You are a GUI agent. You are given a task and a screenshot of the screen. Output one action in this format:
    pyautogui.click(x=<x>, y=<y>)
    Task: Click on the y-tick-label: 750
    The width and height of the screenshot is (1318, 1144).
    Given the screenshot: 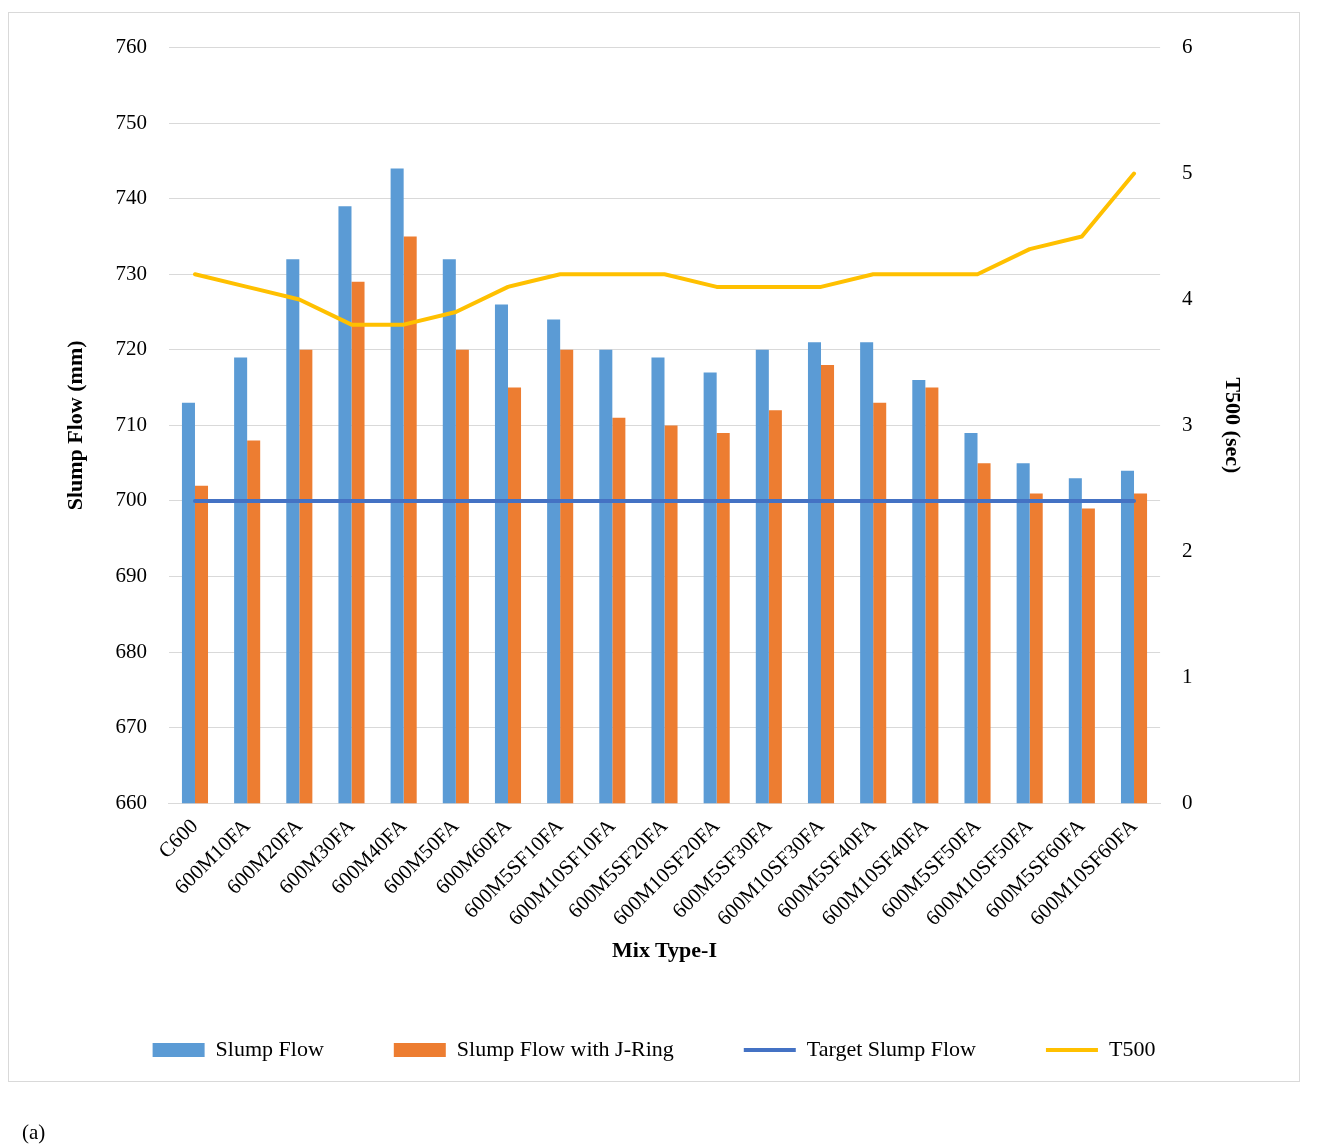 What is the action you would take?
    pyautogui.click(x=131, y=121)
    